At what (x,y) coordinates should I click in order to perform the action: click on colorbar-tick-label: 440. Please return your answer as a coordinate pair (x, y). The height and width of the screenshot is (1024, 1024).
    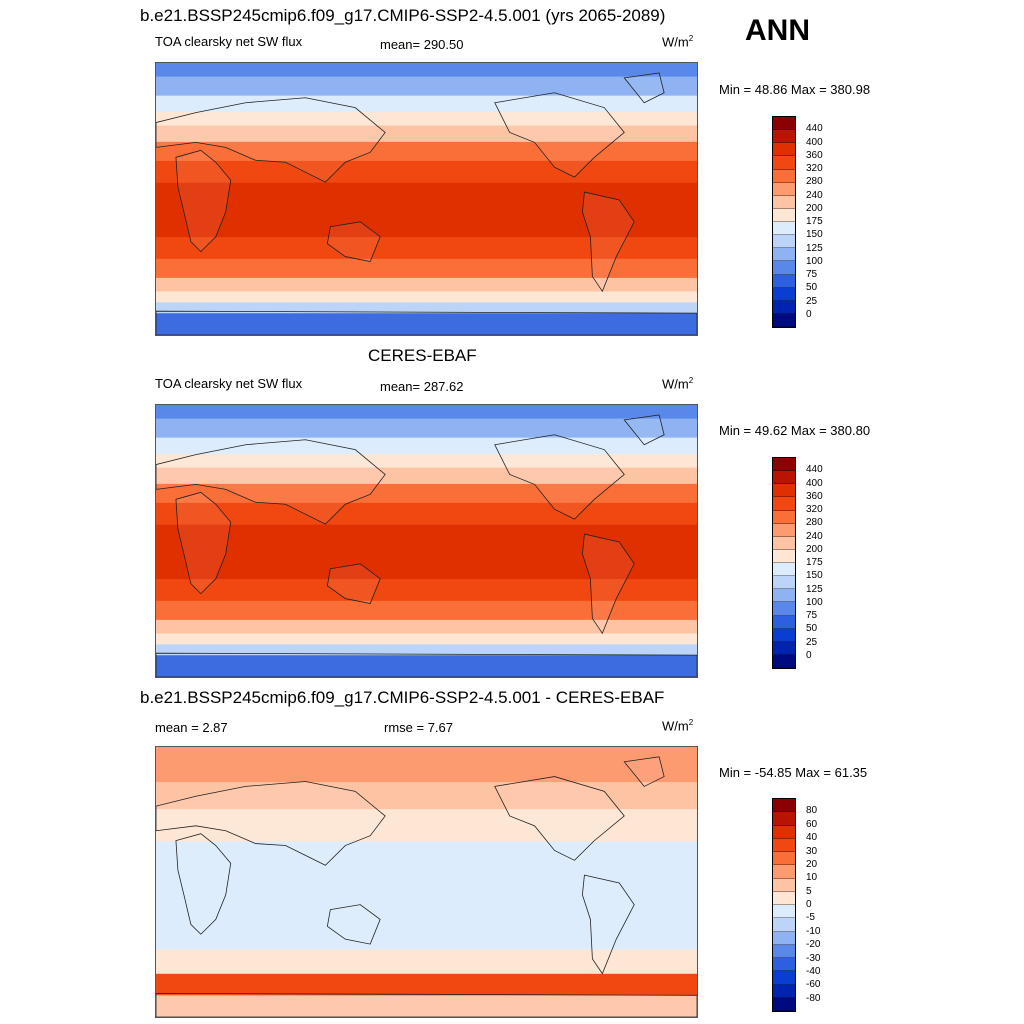
    Looking at the image, I should click on (814, 129).